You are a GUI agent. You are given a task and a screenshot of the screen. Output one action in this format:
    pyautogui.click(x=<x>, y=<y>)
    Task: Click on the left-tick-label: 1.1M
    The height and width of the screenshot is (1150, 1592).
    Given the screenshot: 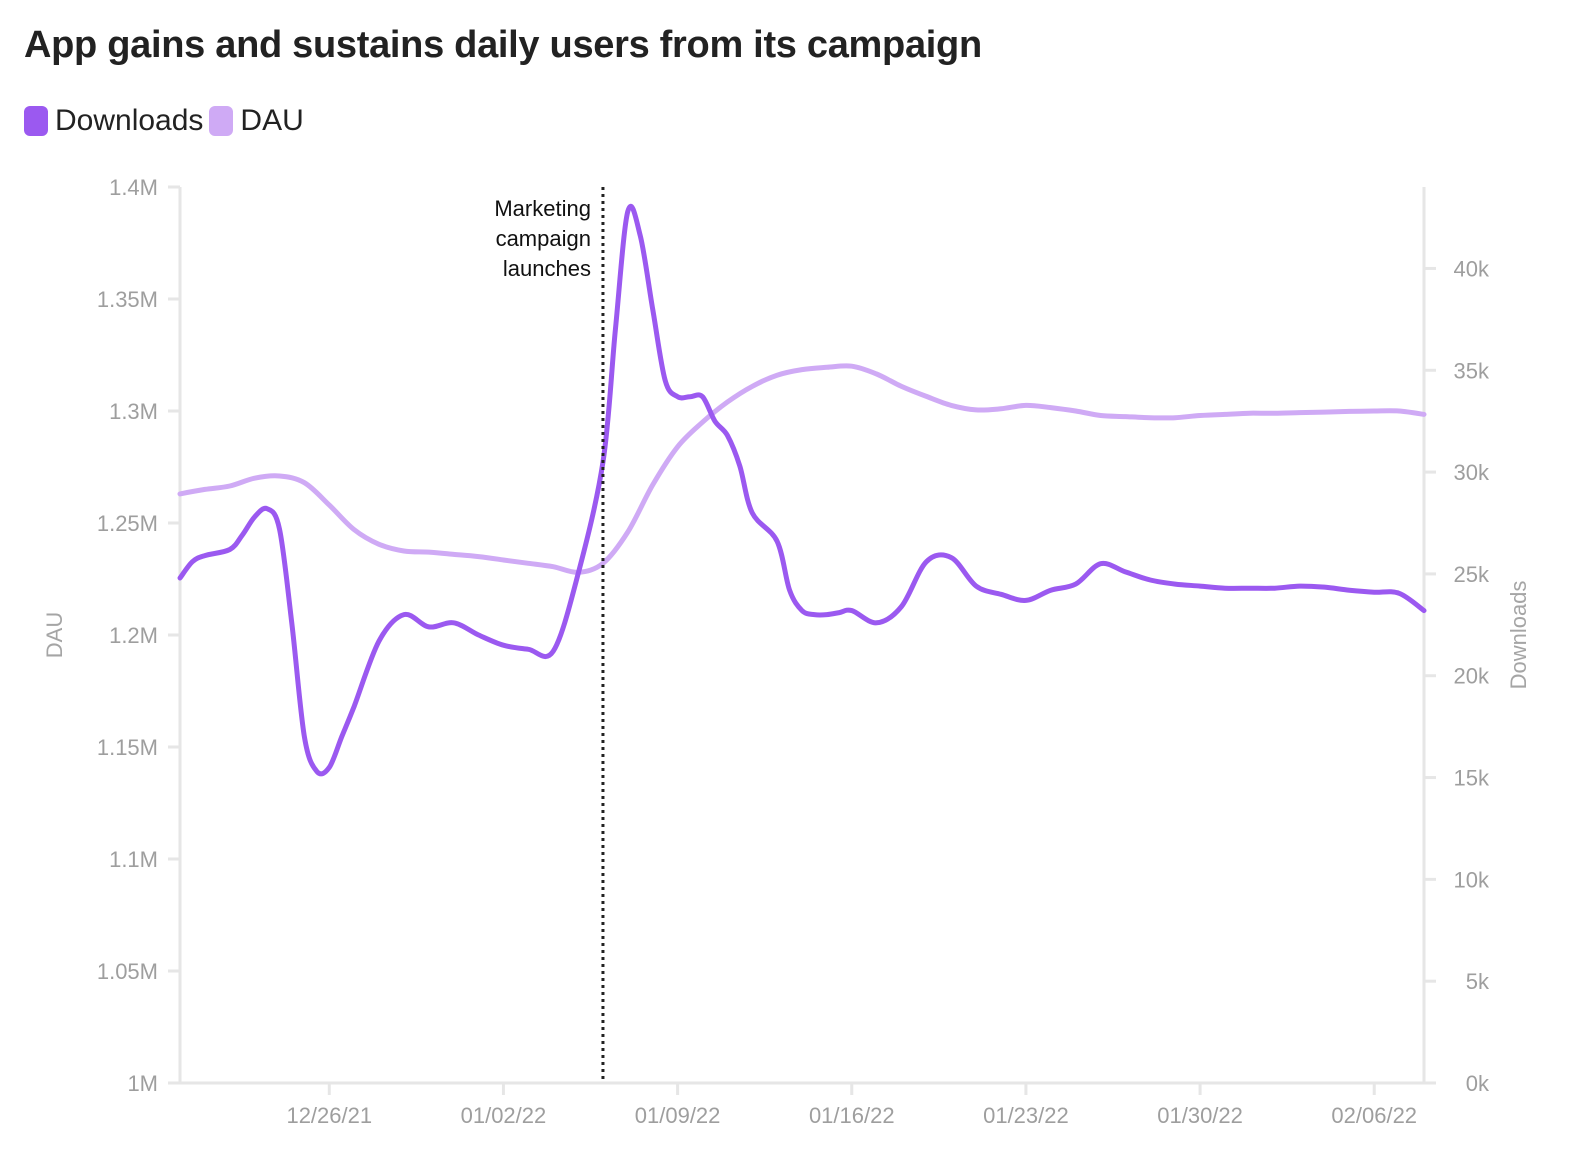 What is the action you would take?
    pyautogui.click(x=133, y=859)
    